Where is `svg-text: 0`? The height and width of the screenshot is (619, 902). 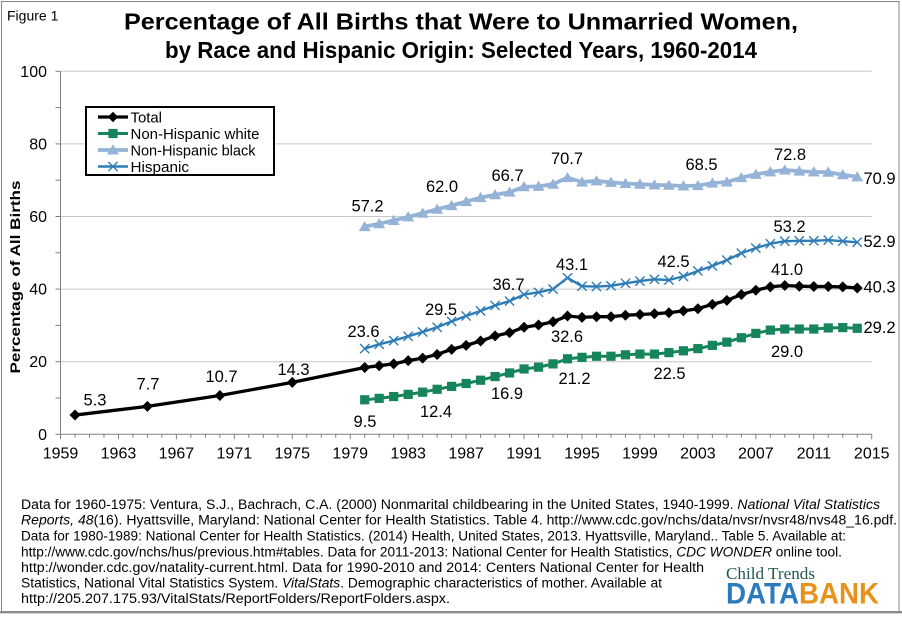
svg-text: 0 is located at coordinates (42, 435).